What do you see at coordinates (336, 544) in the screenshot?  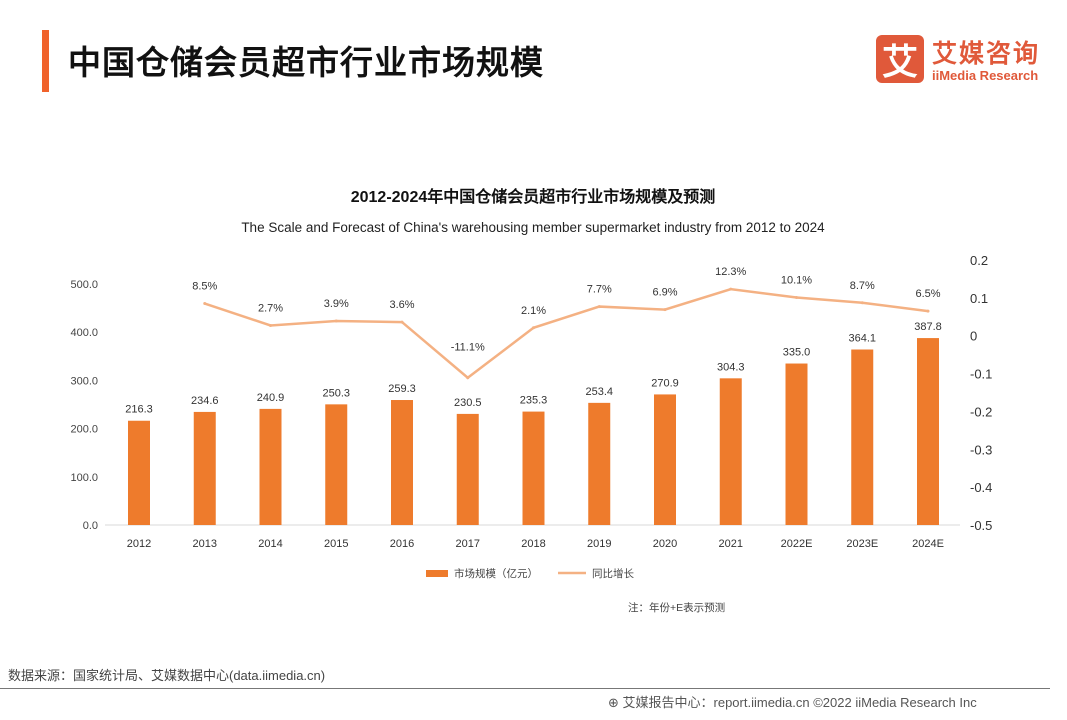 I see `x-axis-tick: 2015` at bounding box center [336, 544].